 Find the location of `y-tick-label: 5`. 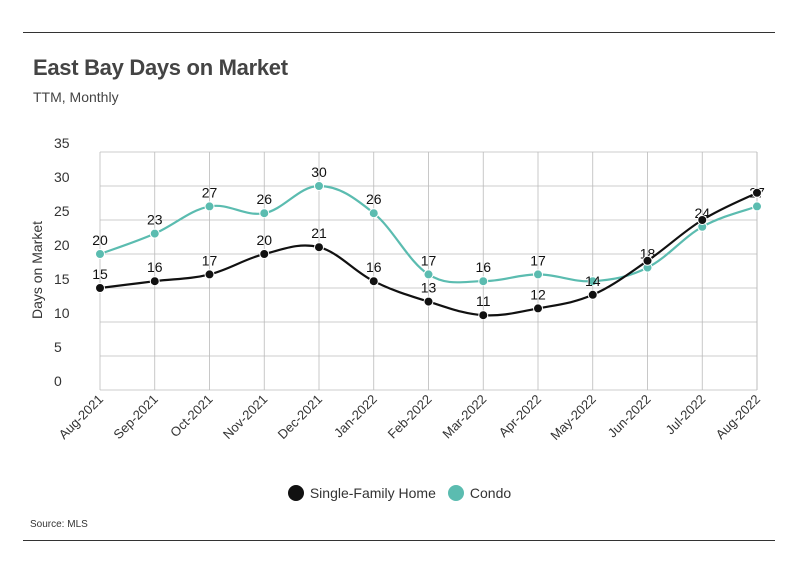

y-tick-label: 5 is located at coordinates (58, 347).